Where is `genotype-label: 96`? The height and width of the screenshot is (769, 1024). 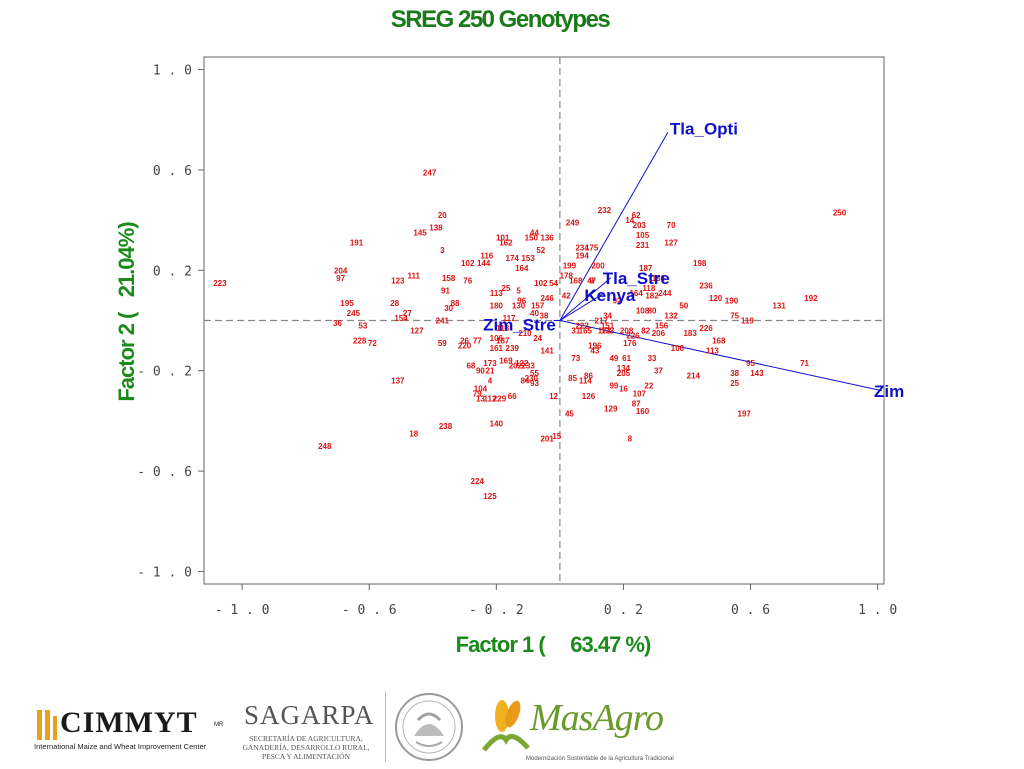 genotype-label: 96 is located at coordinates (521, 300).